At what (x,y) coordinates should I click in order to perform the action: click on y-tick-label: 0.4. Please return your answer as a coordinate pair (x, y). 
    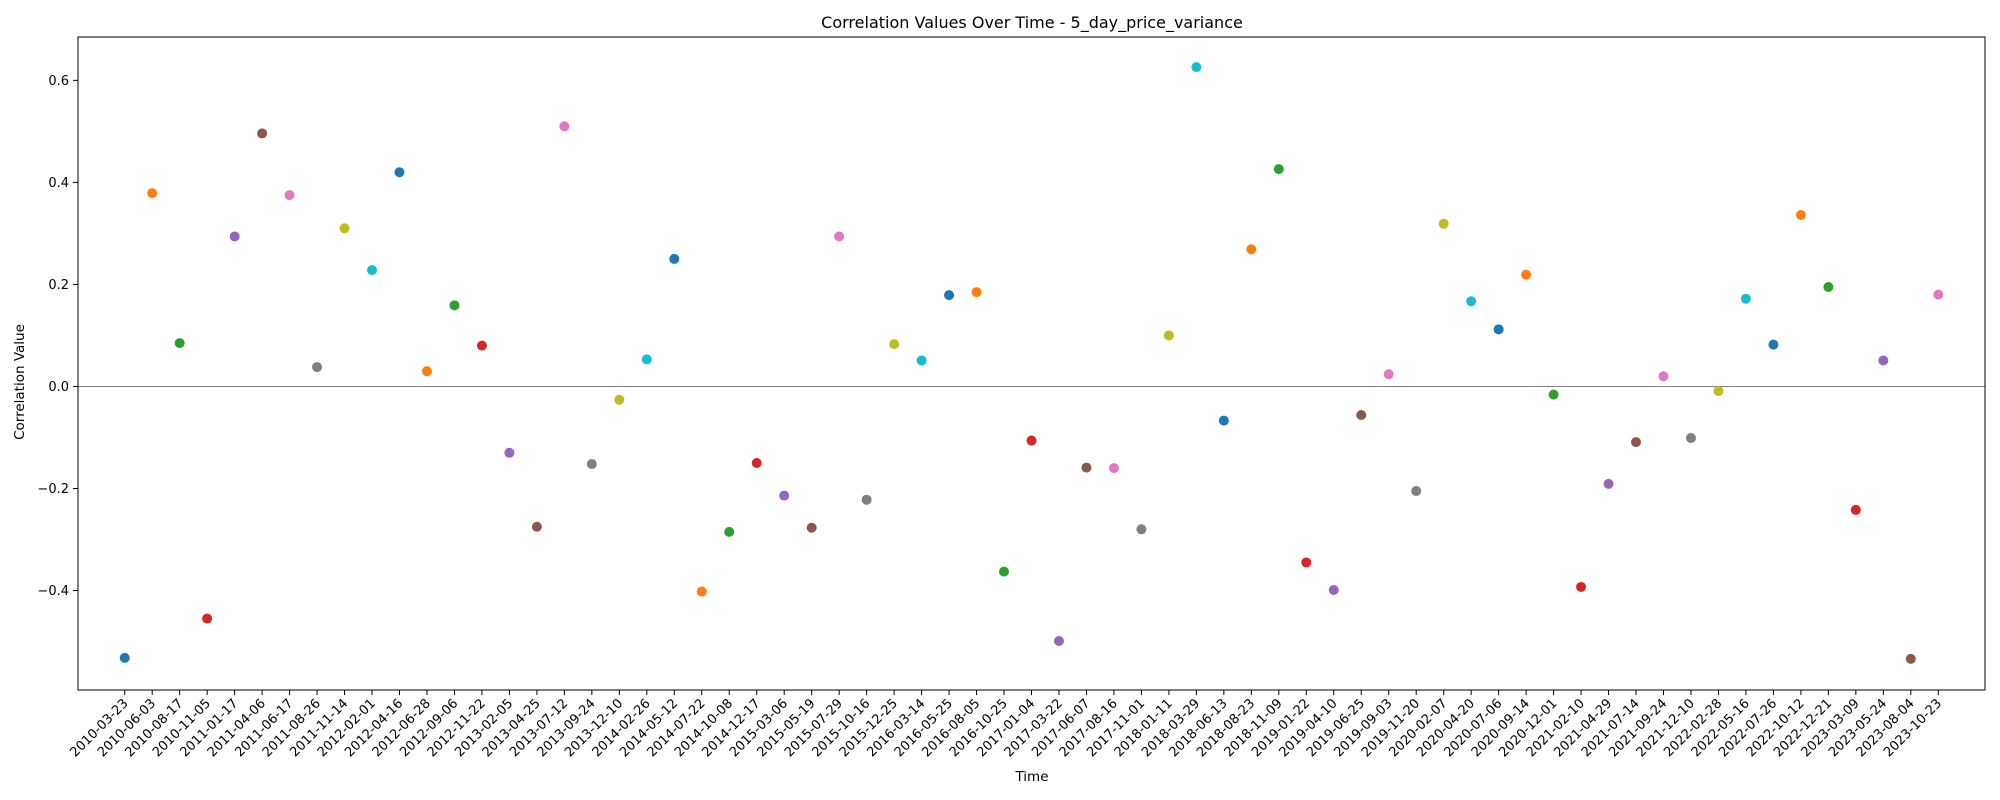
    Looking at the image, I should click on (58, 183).